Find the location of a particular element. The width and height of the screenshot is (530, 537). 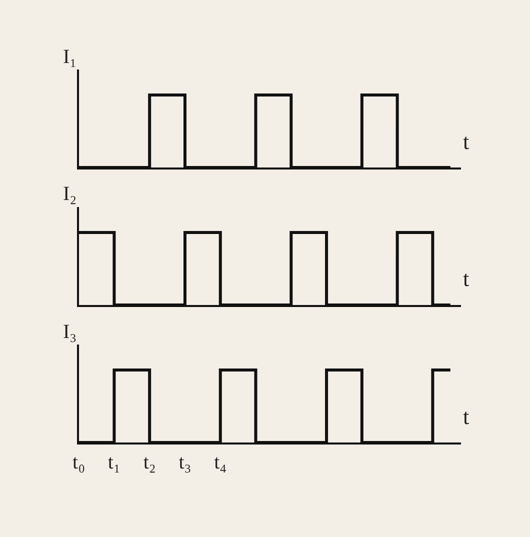

x-tick-label: t₄ is located at coordinates (220, 462).